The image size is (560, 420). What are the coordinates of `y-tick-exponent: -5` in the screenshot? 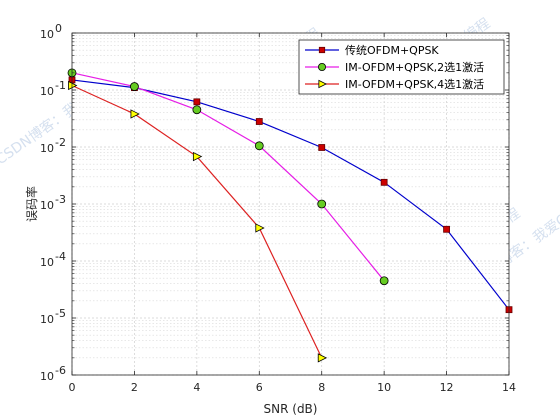 It's located at (60, 313).